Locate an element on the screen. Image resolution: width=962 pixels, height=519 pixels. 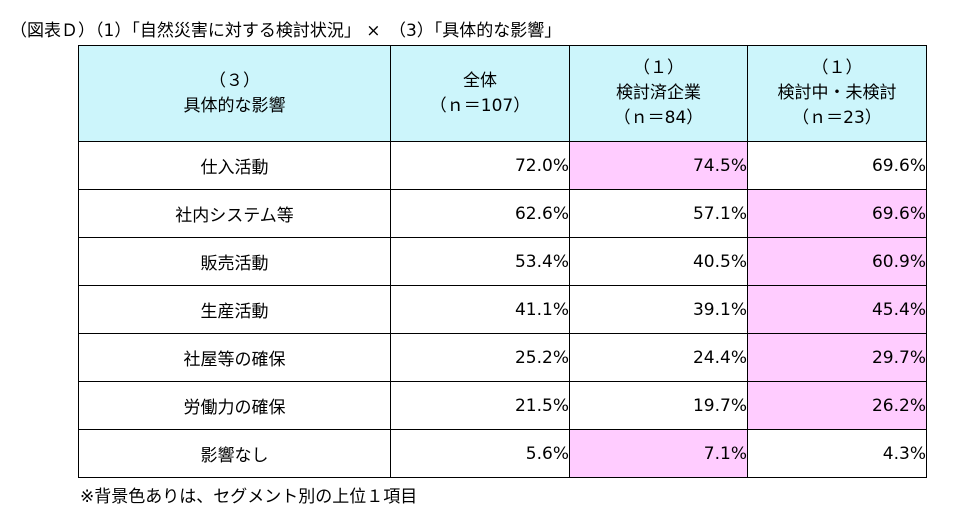
header-col-total: 全体 （ｎ＝107） is located at coordinates (480, 93).